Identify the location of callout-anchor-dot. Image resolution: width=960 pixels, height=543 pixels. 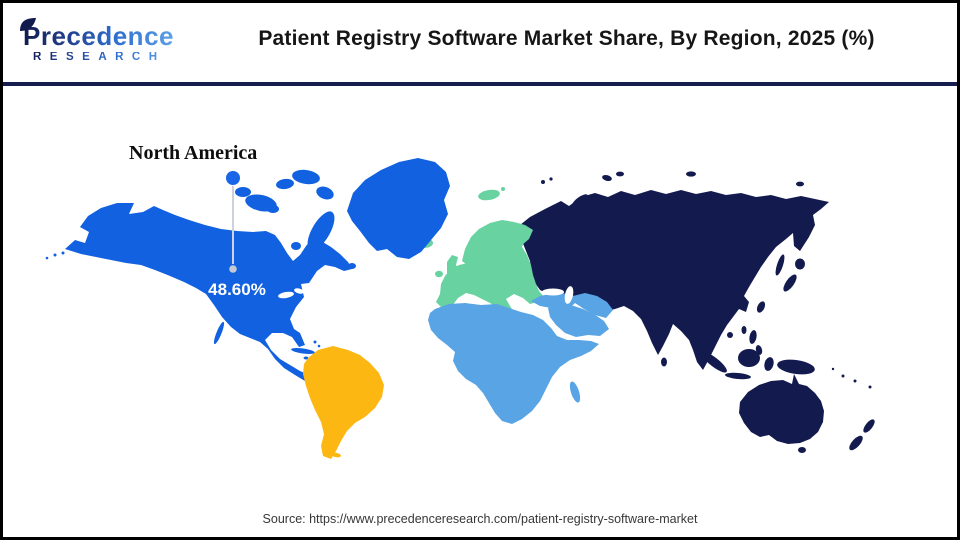
(233, 178).